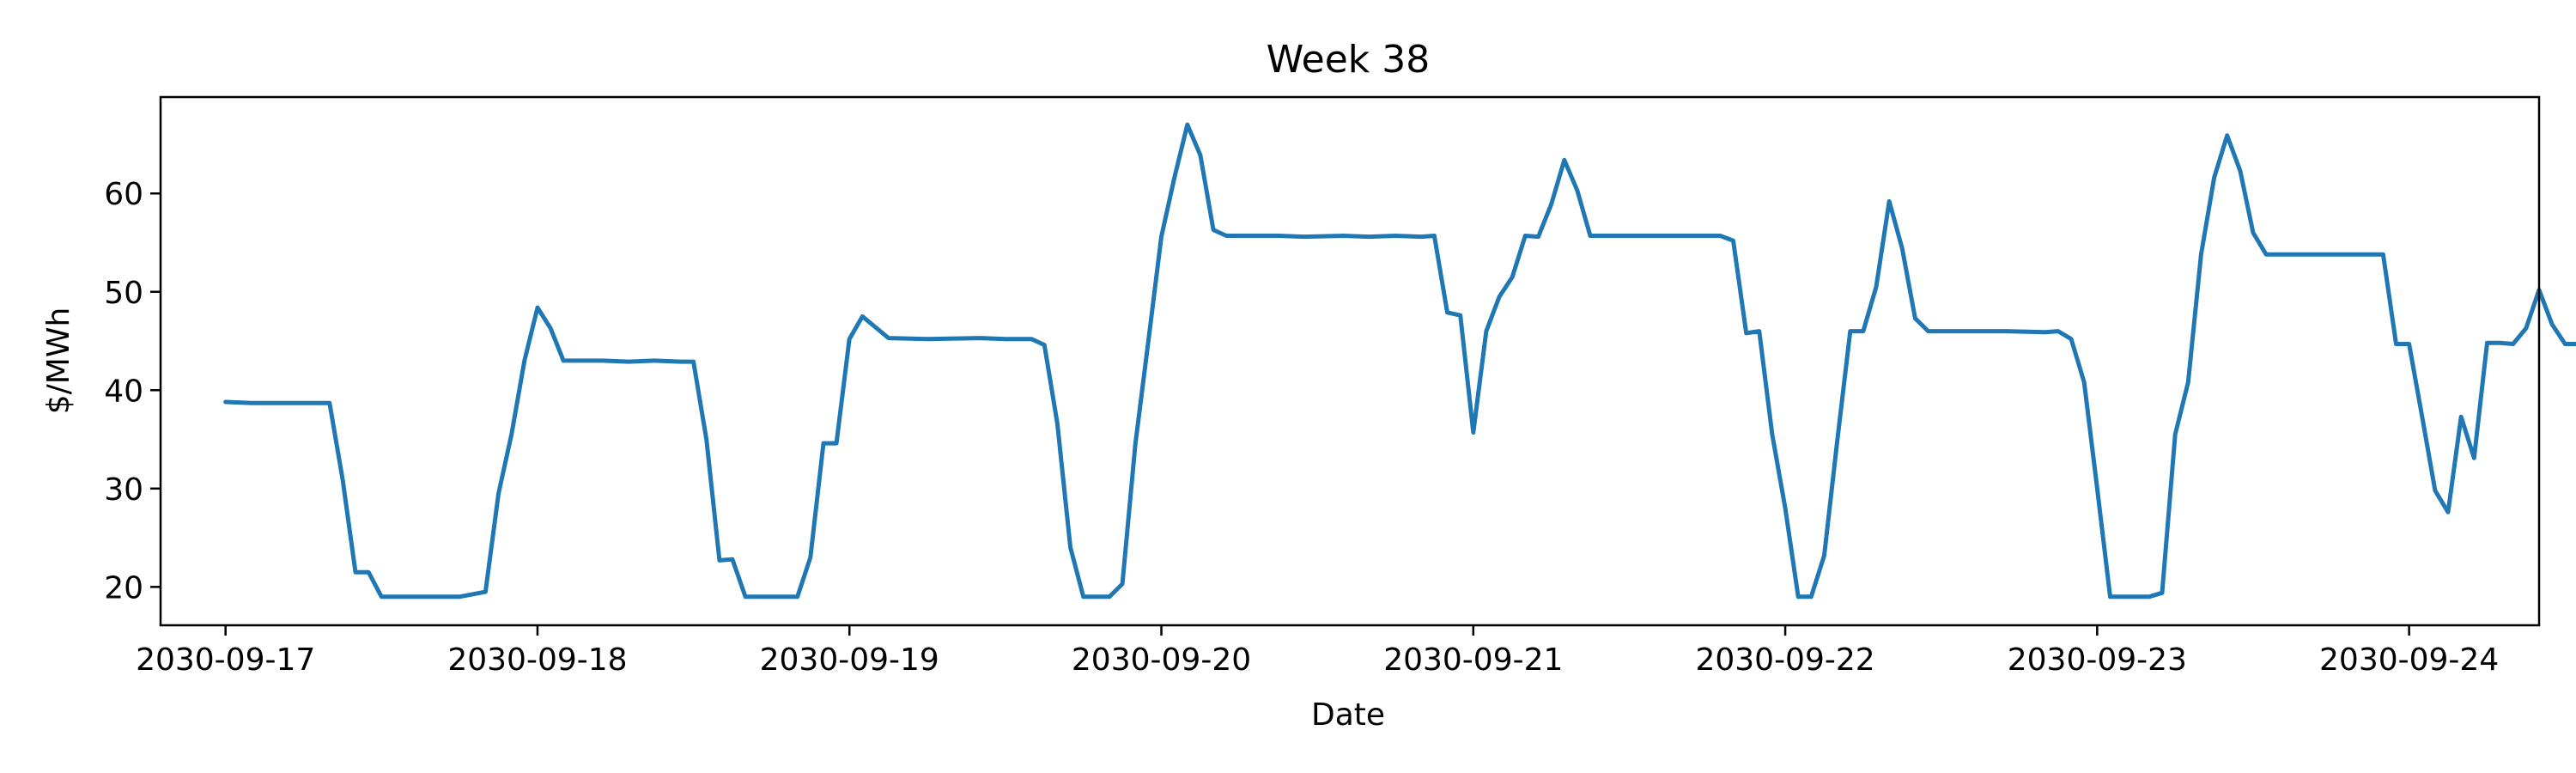  I want to click on chart-title: Week 38, so click(1349, 60).